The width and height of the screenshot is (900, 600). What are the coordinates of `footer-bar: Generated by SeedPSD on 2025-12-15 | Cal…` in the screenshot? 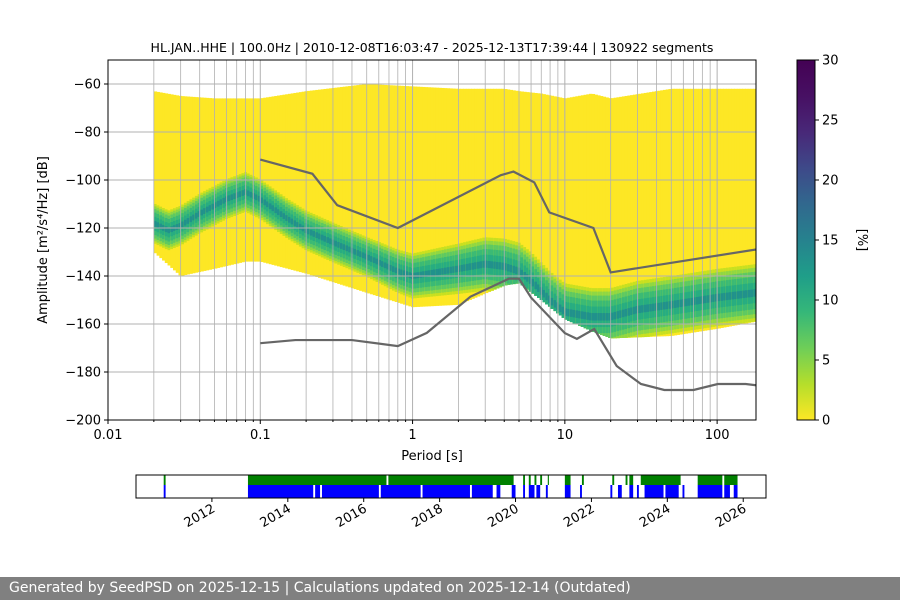 It's located at (450, 588).